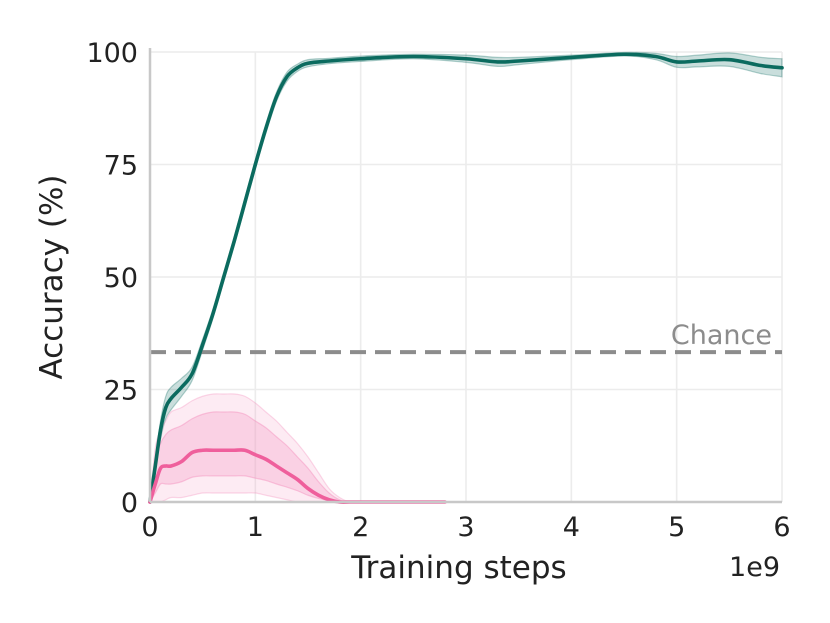 The width and height of the screenshot is (830, 623). I want to click on y-tick-labels: 0 25 50 75 100, so click(112, 278).